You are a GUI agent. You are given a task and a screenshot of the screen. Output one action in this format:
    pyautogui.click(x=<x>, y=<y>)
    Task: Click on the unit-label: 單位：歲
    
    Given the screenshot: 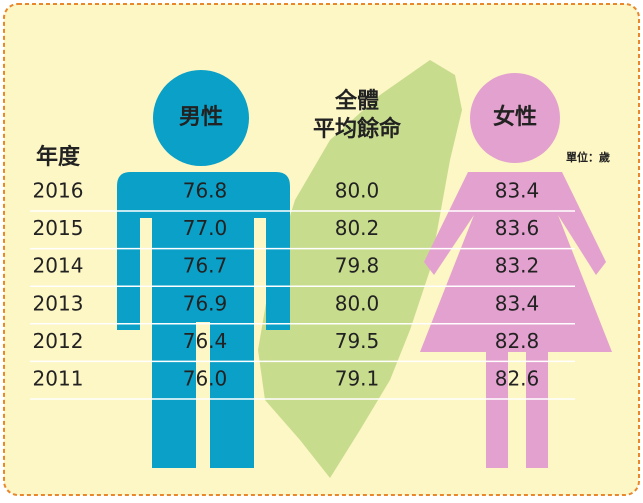 What is the action you would take?
    pyautogui.click(x=588, y=157)
    